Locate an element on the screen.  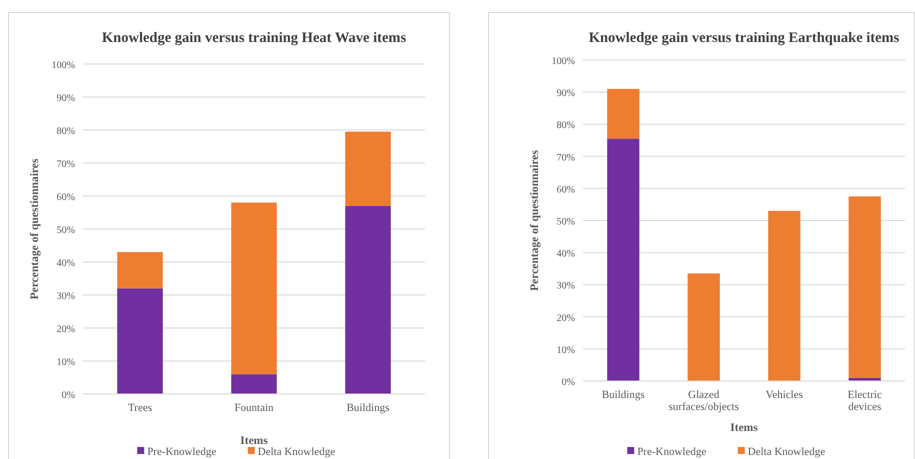
chart-title: Knowledge gain versus training Heat Wave items is located at coordinates (254, 38).